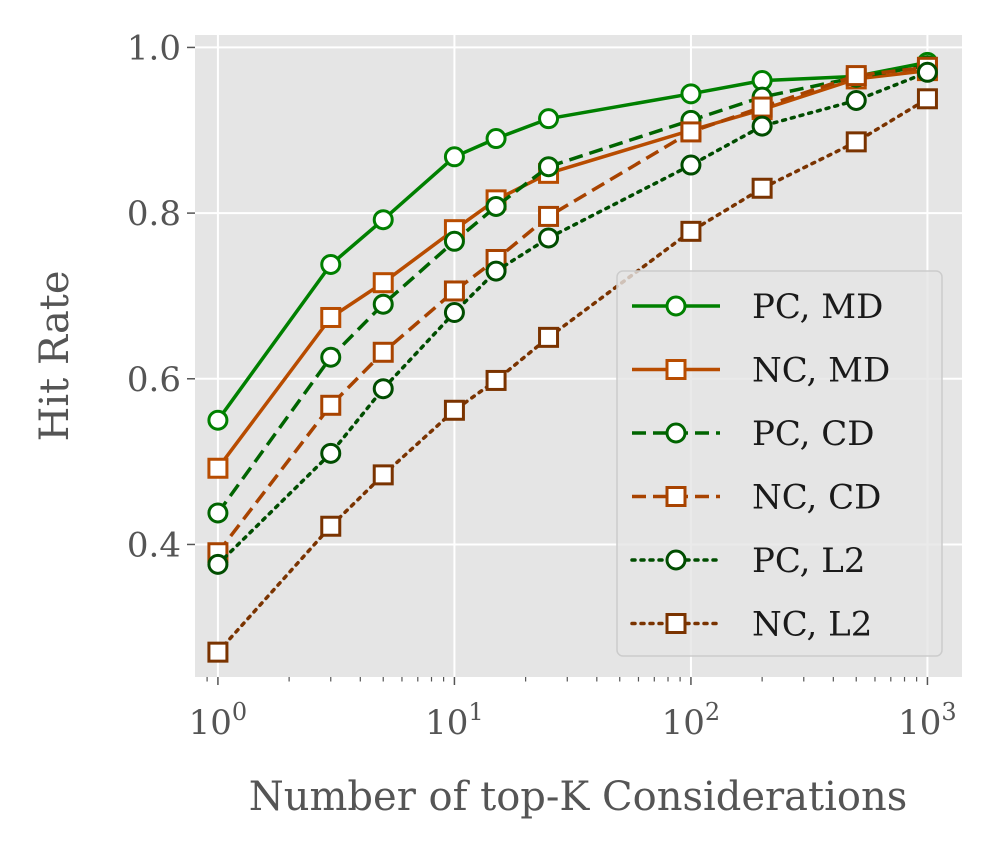 This screenshot has width=997, height=853. I want to click on legend-entry: PC, L2, so click(748, 561).